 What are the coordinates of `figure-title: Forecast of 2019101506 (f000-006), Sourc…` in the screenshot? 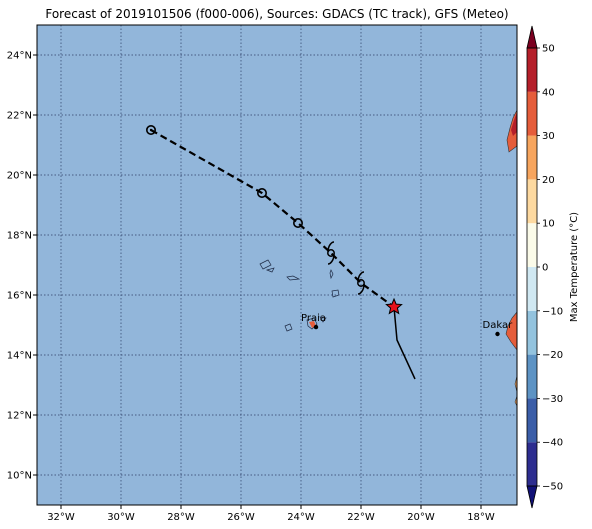 It's located at (277, 14).